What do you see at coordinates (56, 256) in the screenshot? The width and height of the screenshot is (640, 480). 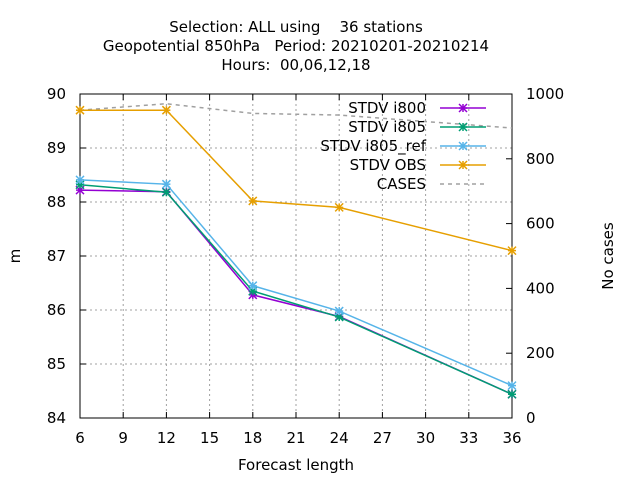 I see `y-tick-label: 87` at bounding box center [56, 256].